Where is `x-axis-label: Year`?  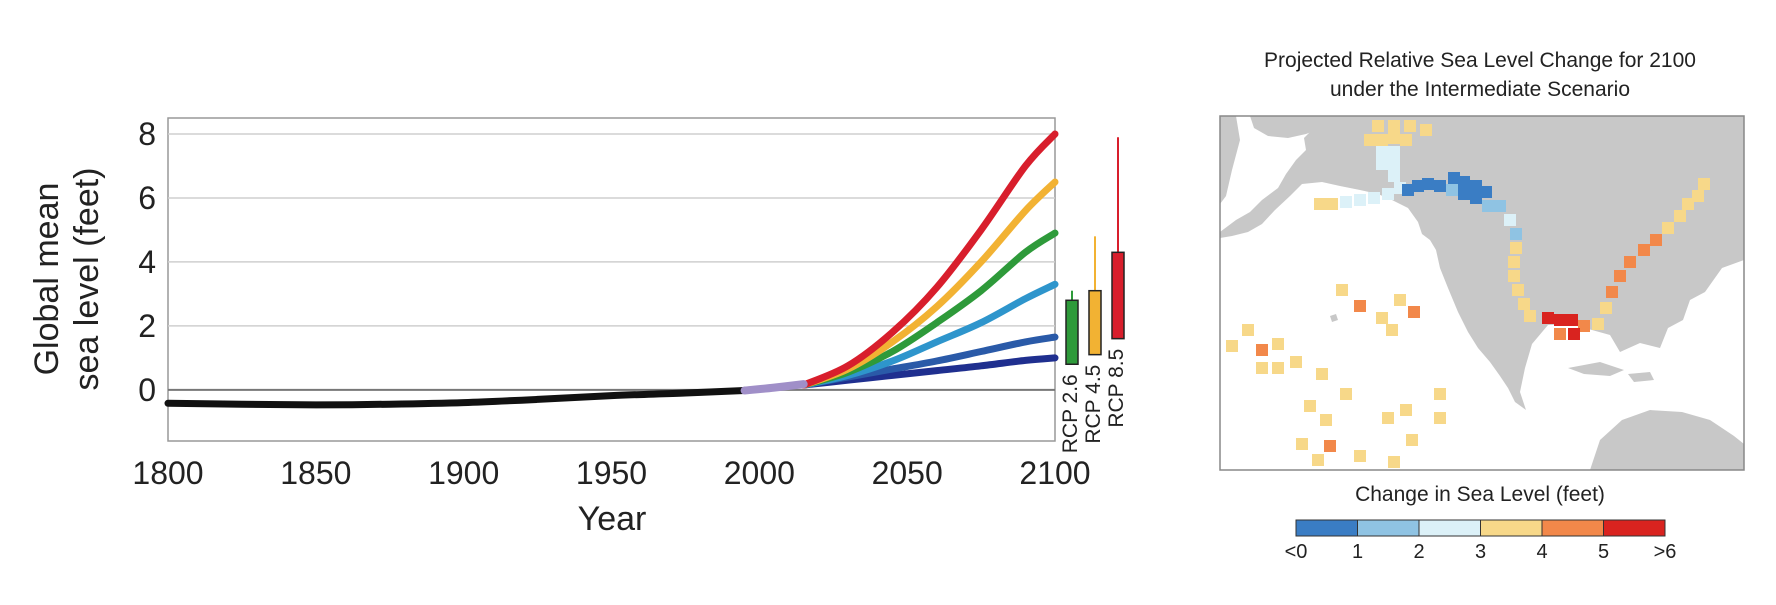 x-axis-label: Year is located at coordinates (612, 519).